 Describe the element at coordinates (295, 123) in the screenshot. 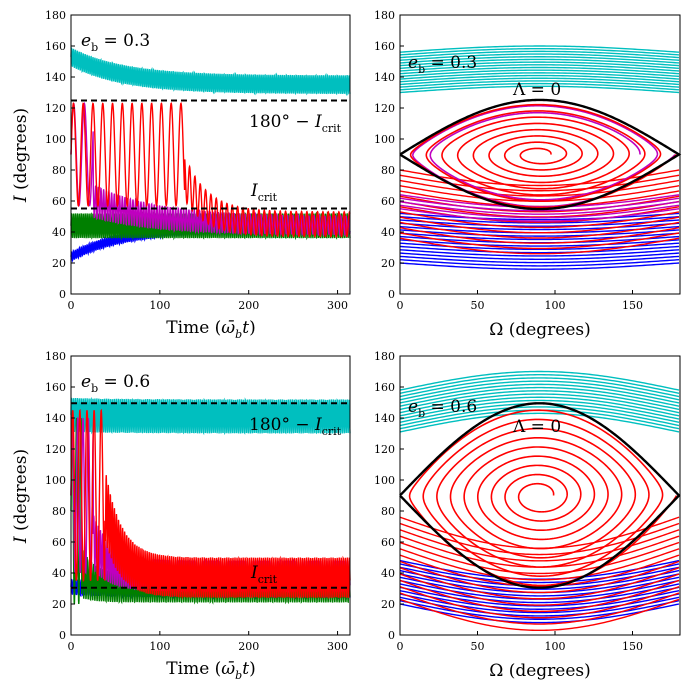

I see `upper-critical-annotation: 180° − Icrit` at that location.